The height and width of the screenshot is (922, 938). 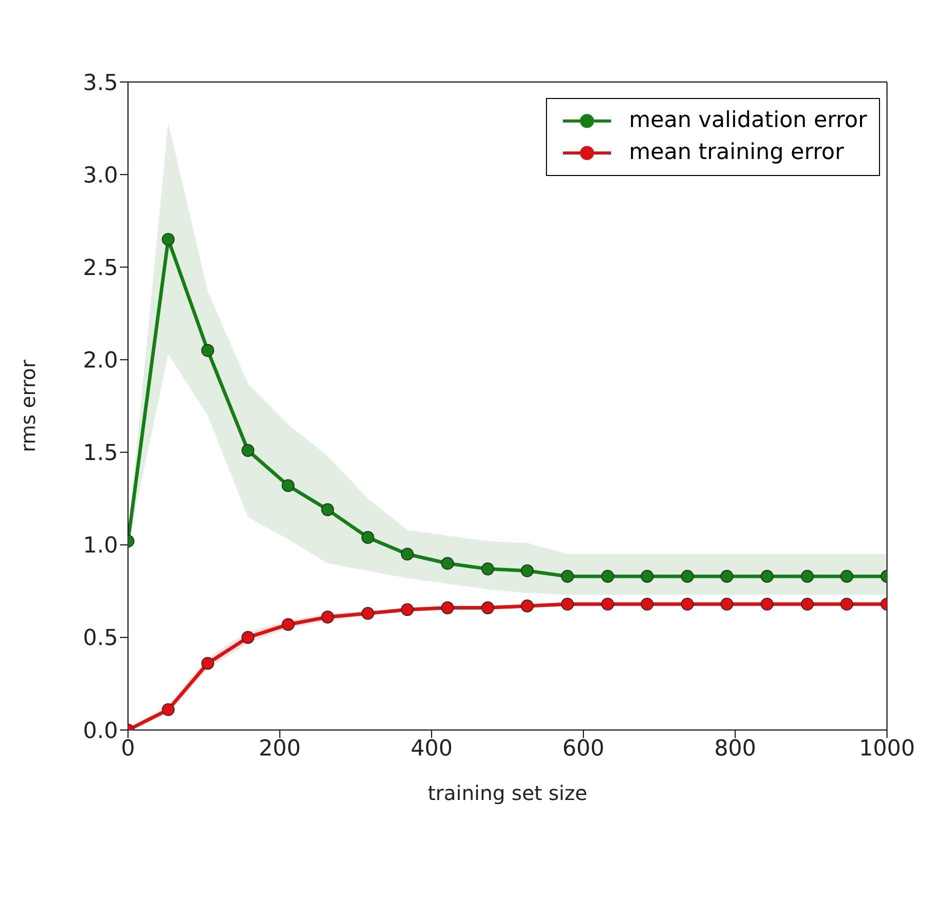 What do you see at coordinates (100, 731) in the screenshot?
I see `y-tick-label: 0.0` at bounding box center [100, 731].